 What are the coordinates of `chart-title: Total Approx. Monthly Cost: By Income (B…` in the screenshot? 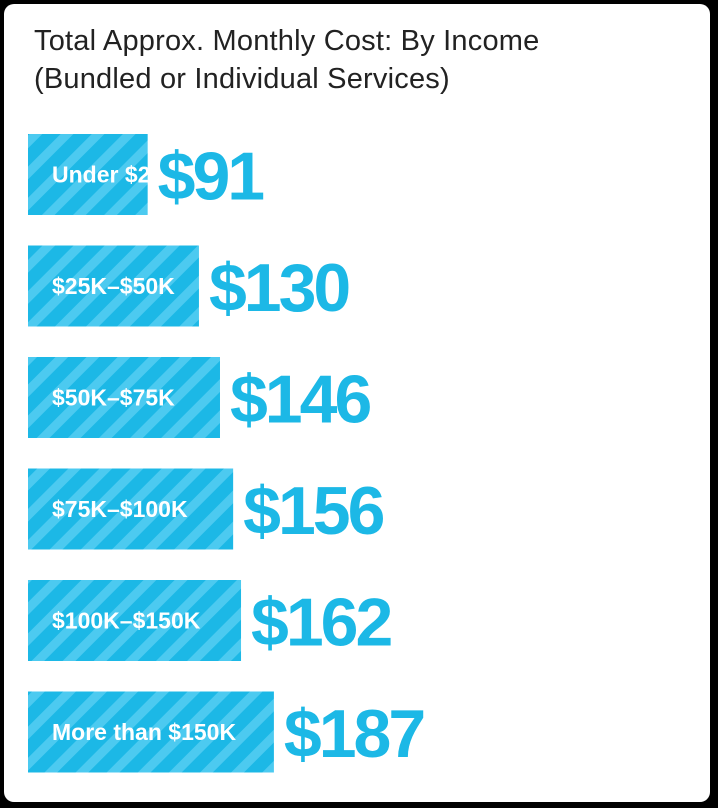 It's located at (286, 60).